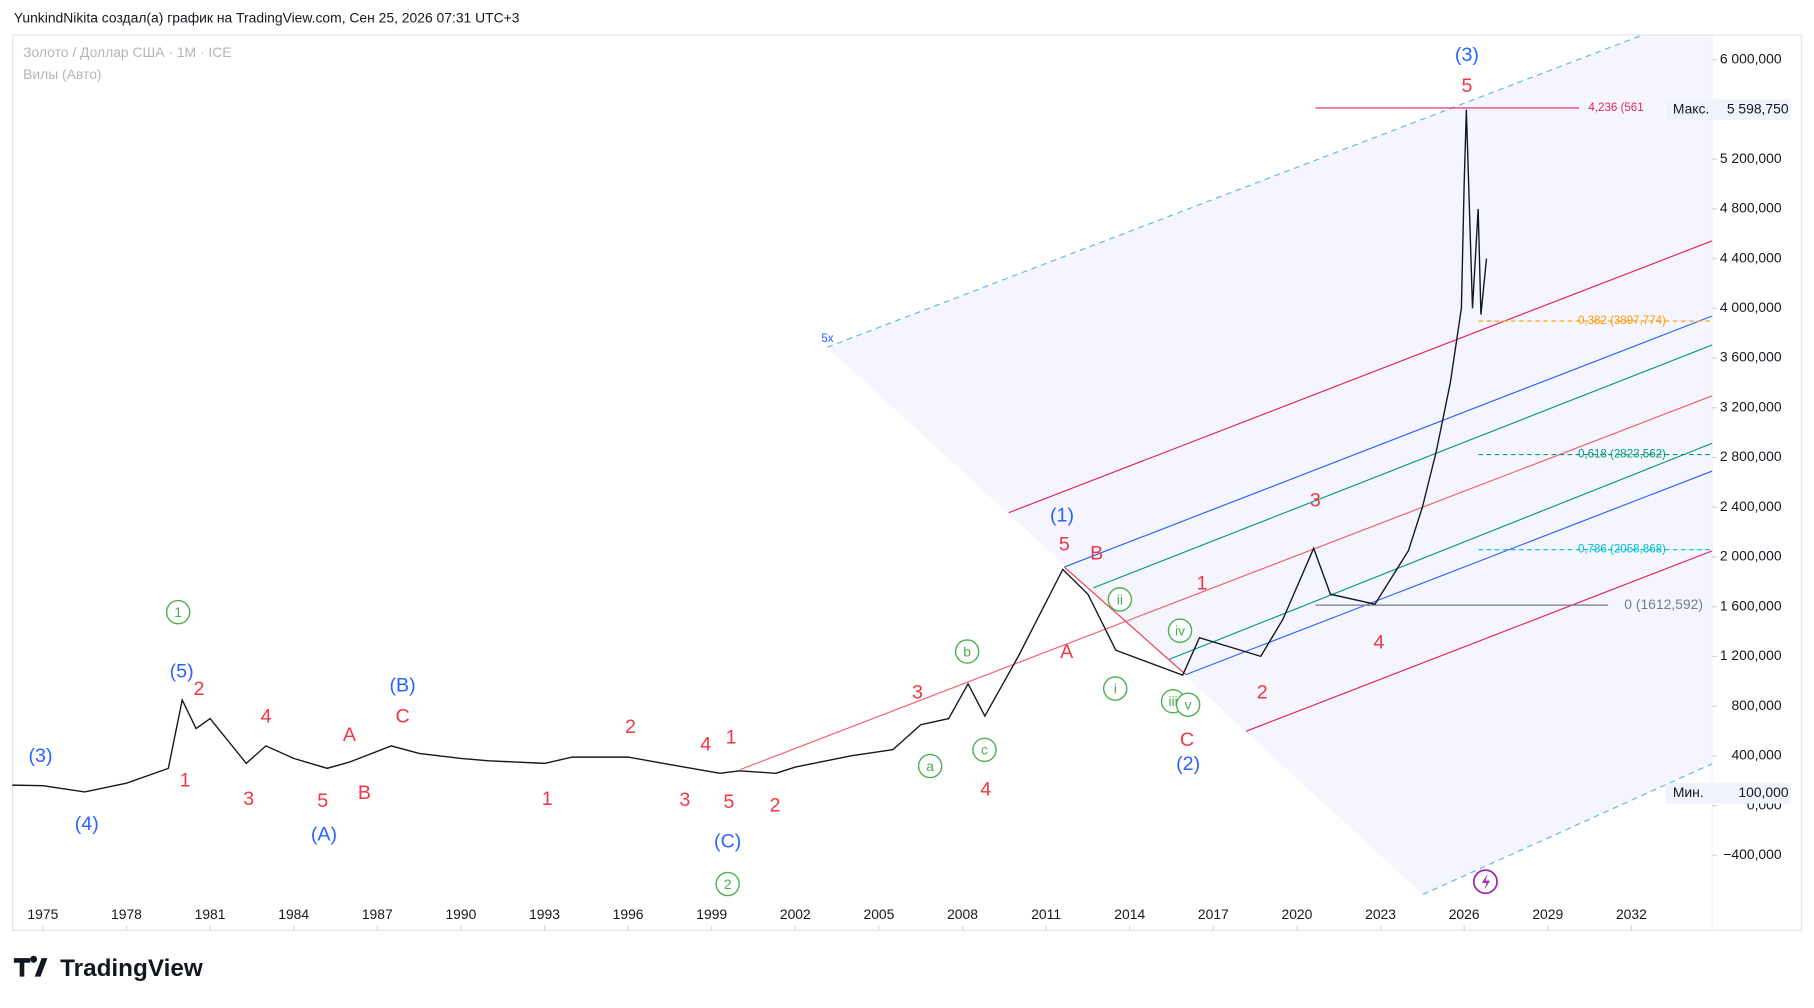 This screenshot has height=1008, width=1814. I want to click on x-tick-label: 2020, so click(1297, 914).